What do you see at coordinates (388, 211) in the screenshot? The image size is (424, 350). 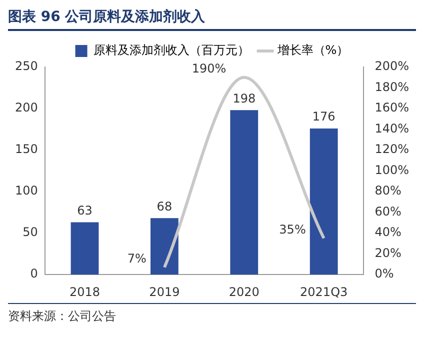 I see `y2-tick-label: 60%` at bounding box center [388, 211].